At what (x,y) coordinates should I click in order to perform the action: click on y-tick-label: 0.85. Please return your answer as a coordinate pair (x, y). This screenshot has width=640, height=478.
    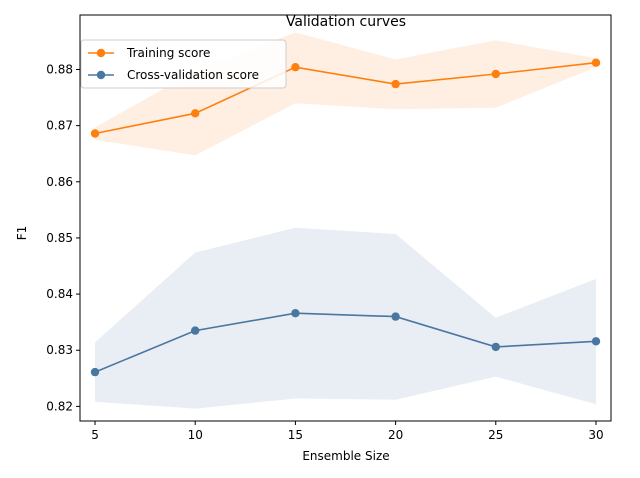
    Looking at the image, I should click on (59, 238).